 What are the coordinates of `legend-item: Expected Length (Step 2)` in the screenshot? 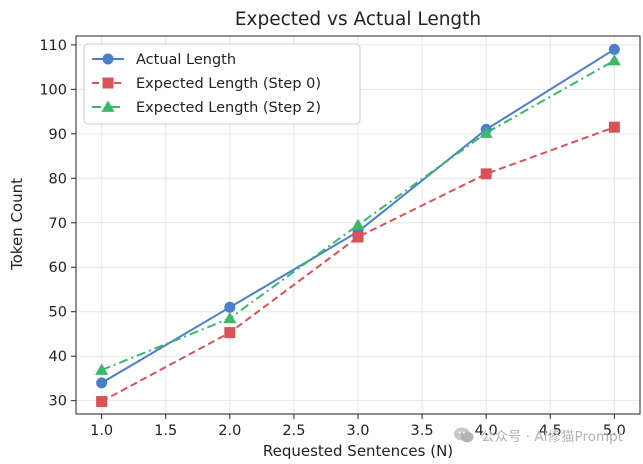 It's located at (206, 108).